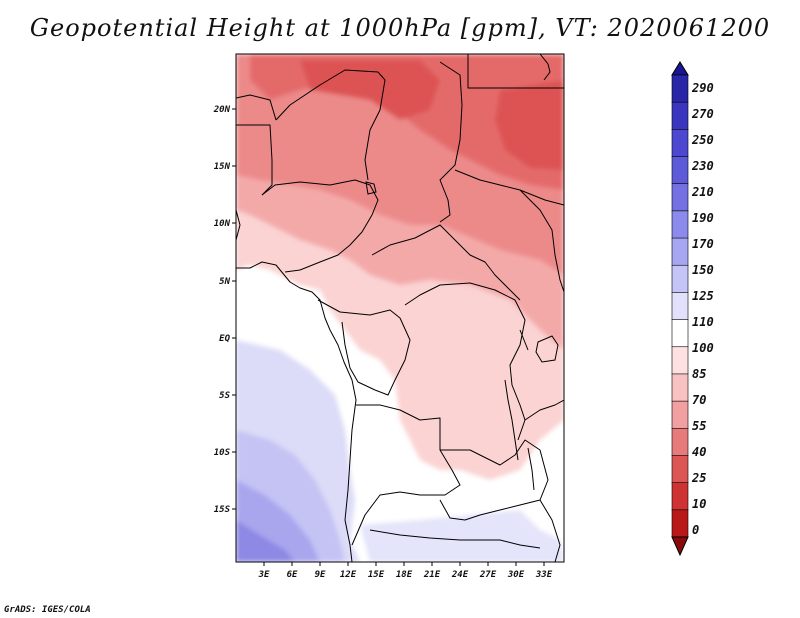 This screenshot has height=618, width=800. Describe the element at coordinates (699, 374) in the screenshot. I see `colorbar-label-85: 85` at that location.